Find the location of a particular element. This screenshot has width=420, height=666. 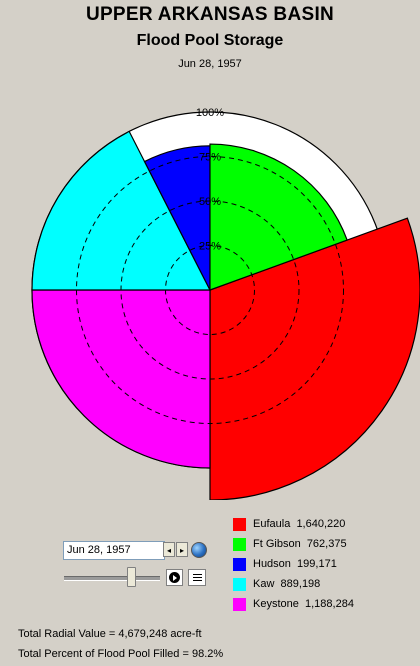

radial-tick-label: 100% is located at coordinates (210, 113).